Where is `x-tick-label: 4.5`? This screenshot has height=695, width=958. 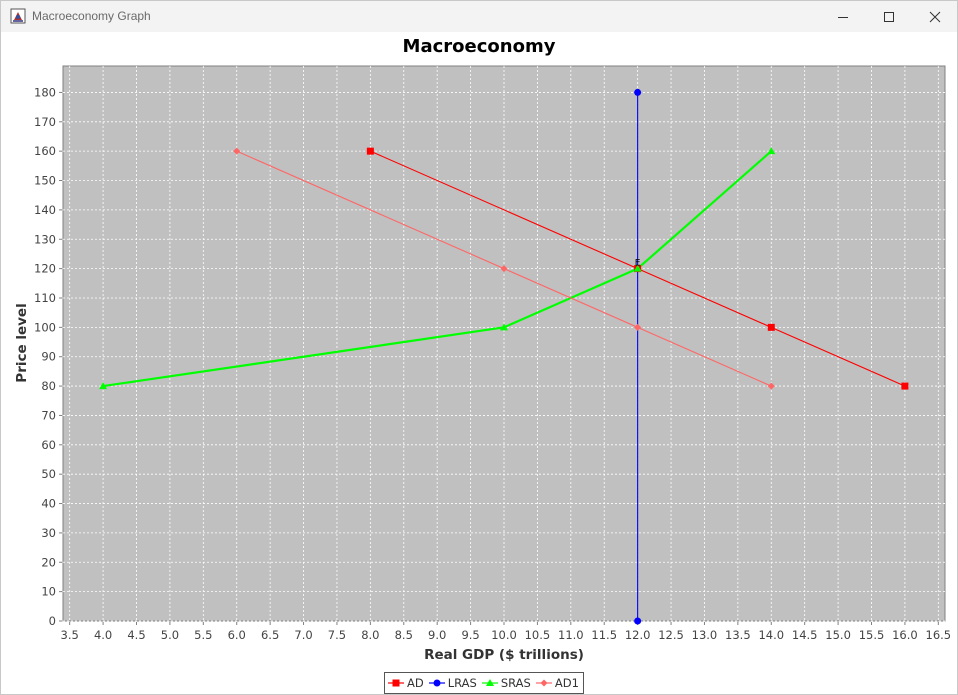 x-tick-label: 4.5 is located at coordinates (136, 635).